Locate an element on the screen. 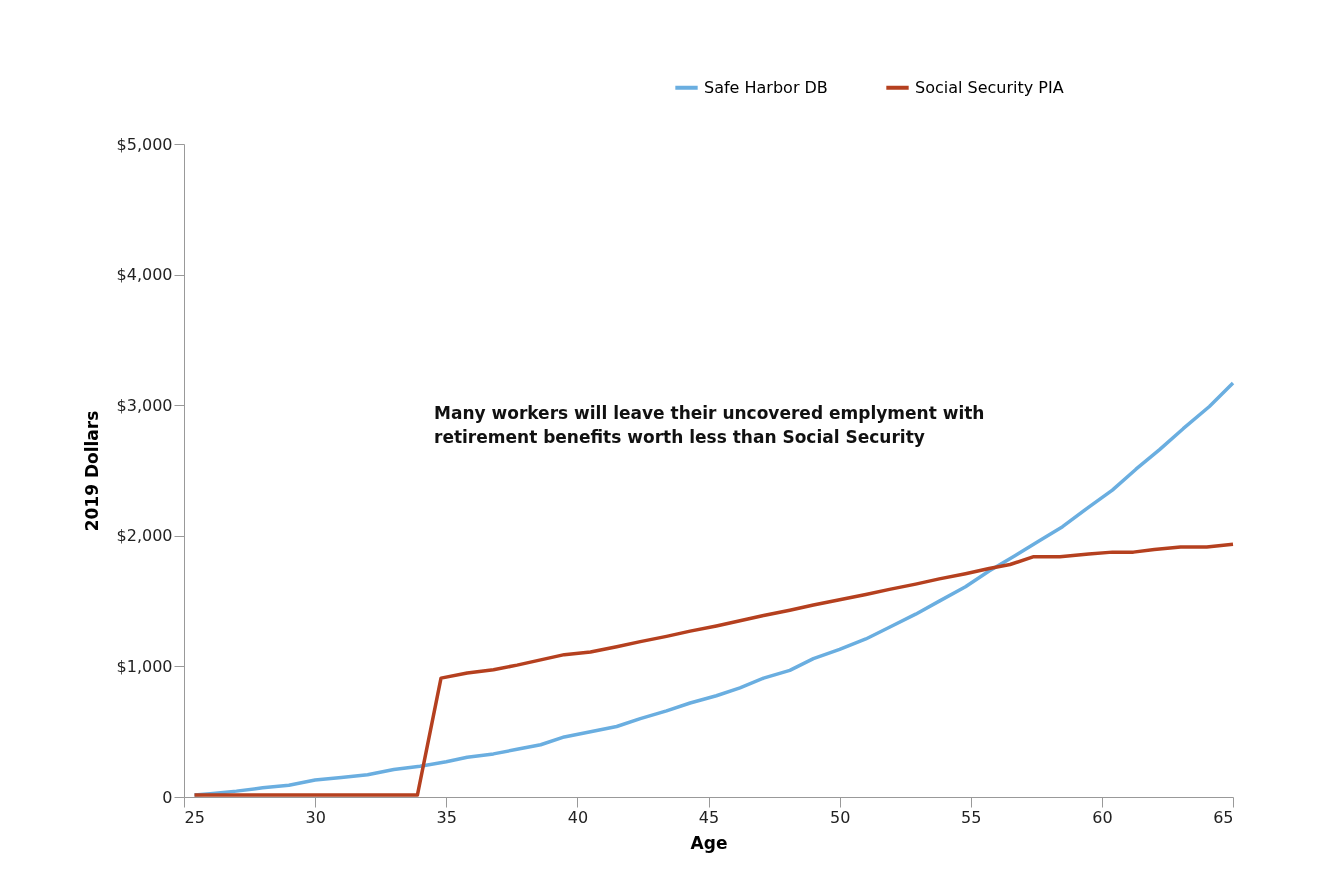  legend-label: Safe Harbor DB is located at coordinates (766, 87).